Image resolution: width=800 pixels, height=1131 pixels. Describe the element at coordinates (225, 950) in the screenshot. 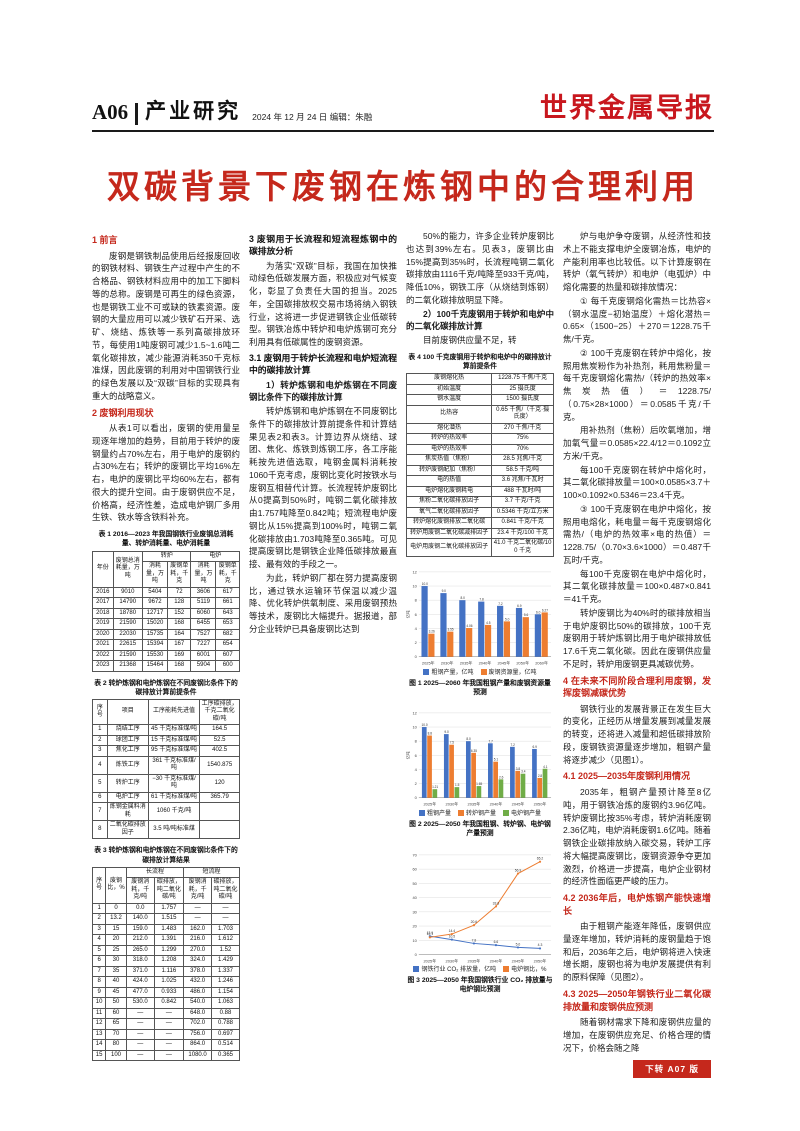

I see `table-cell: 1.52` at that location.